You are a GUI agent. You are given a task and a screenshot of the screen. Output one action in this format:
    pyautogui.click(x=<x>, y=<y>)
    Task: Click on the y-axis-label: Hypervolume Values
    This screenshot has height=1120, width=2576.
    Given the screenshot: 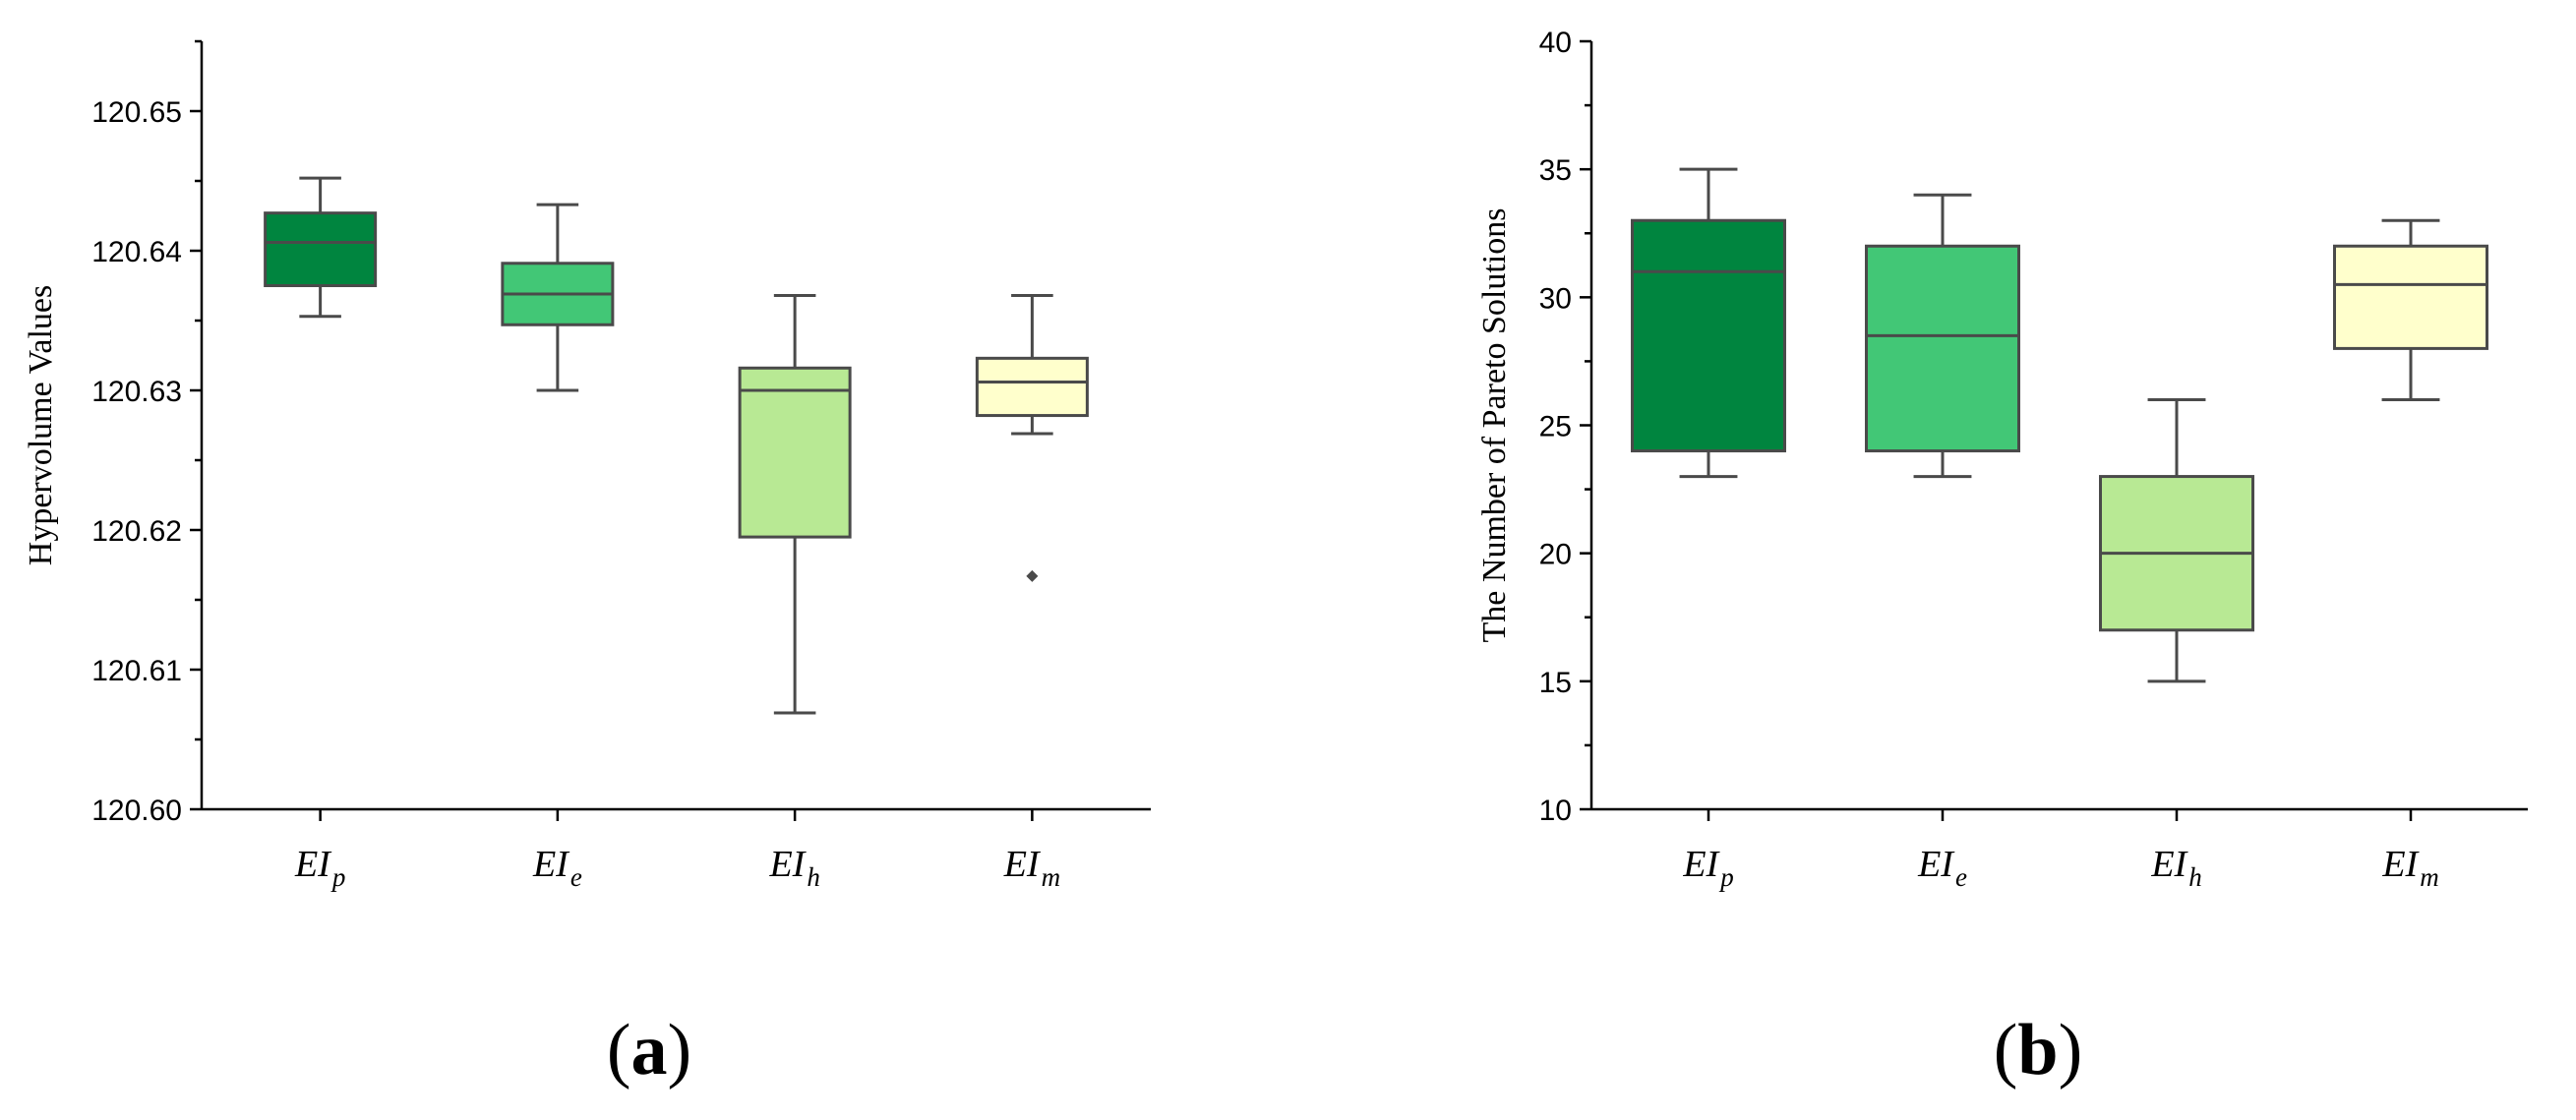 What is the action you would take?
    pyautogui.click(x=41, y=425)
    